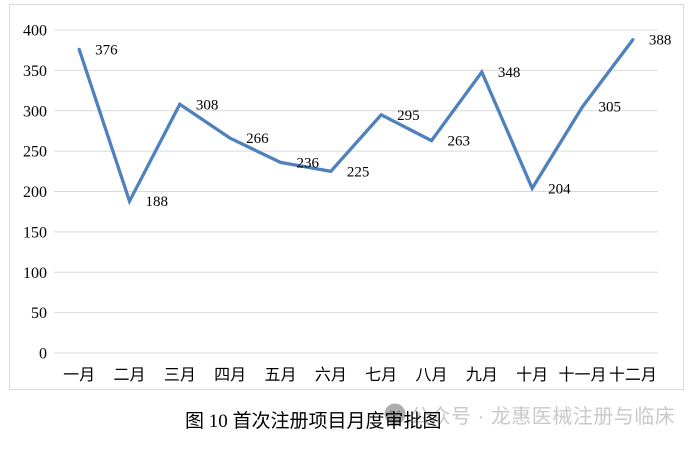  What do you see at coordinates (313, 421) in the screenshot?
I see `chart-caption: 图 10 首次注册项目月度审批图` at bounding box center [313, 421].